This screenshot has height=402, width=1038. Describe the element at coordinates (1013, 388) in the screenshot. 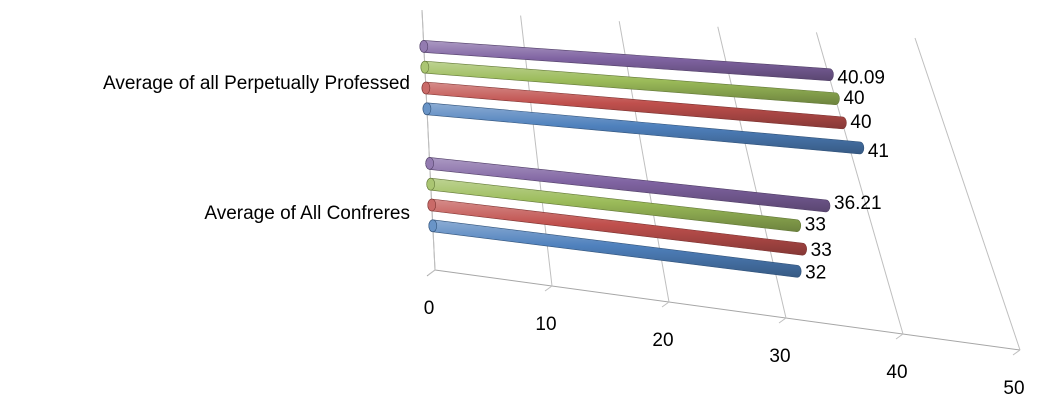

I see `x-tick-label: 50` at that location.